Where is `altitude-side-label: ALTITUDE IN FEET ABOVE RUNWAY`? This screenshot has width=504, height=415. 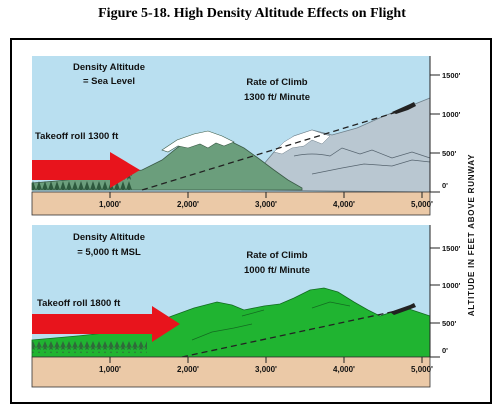
altitude-side-label: ALTITUDE IN FEET ABOVE RUNWAY is located at coordinates (471, 235).